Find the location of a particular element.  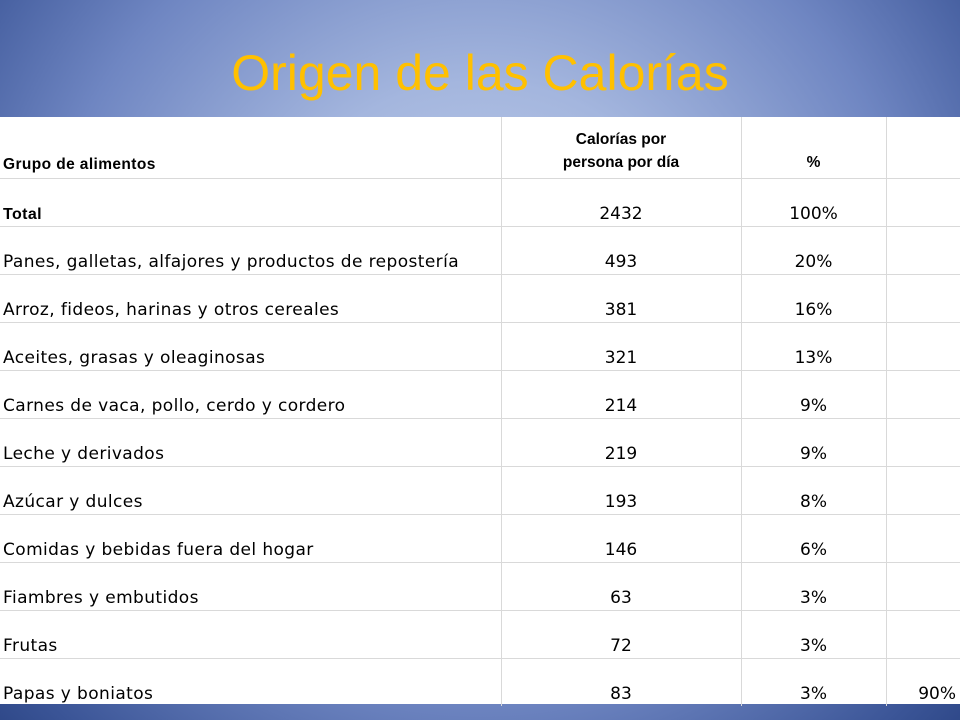

header-percent: % is located at coordinates (814, 148).